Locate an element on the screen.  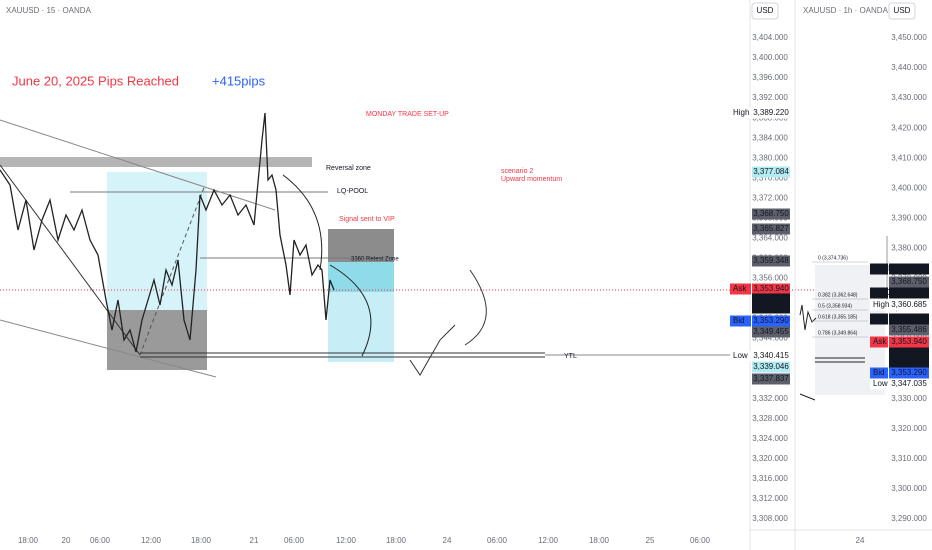
price-tag-value: 3,355.486 is located at coordinates (909, 329).